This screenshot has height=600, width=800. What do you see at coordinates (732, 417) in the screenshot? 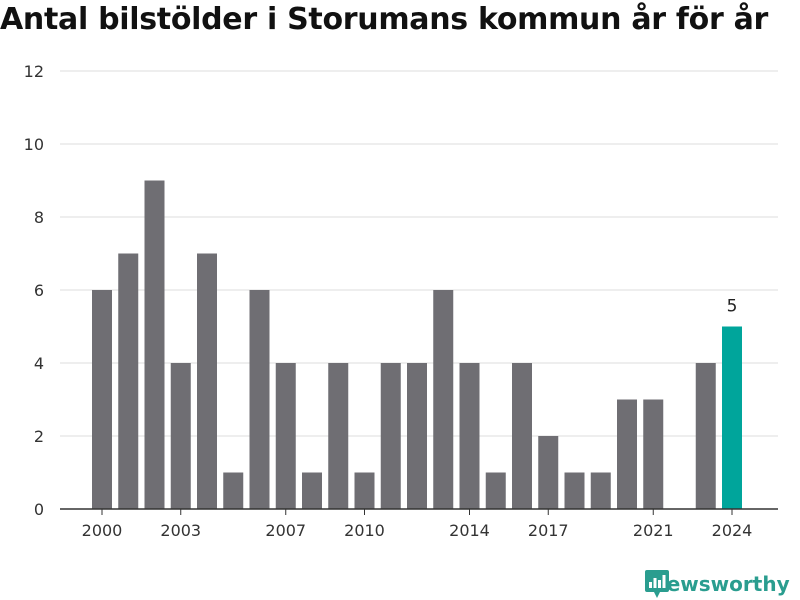
I see `bar-2024` at bounding box center [732, 417].